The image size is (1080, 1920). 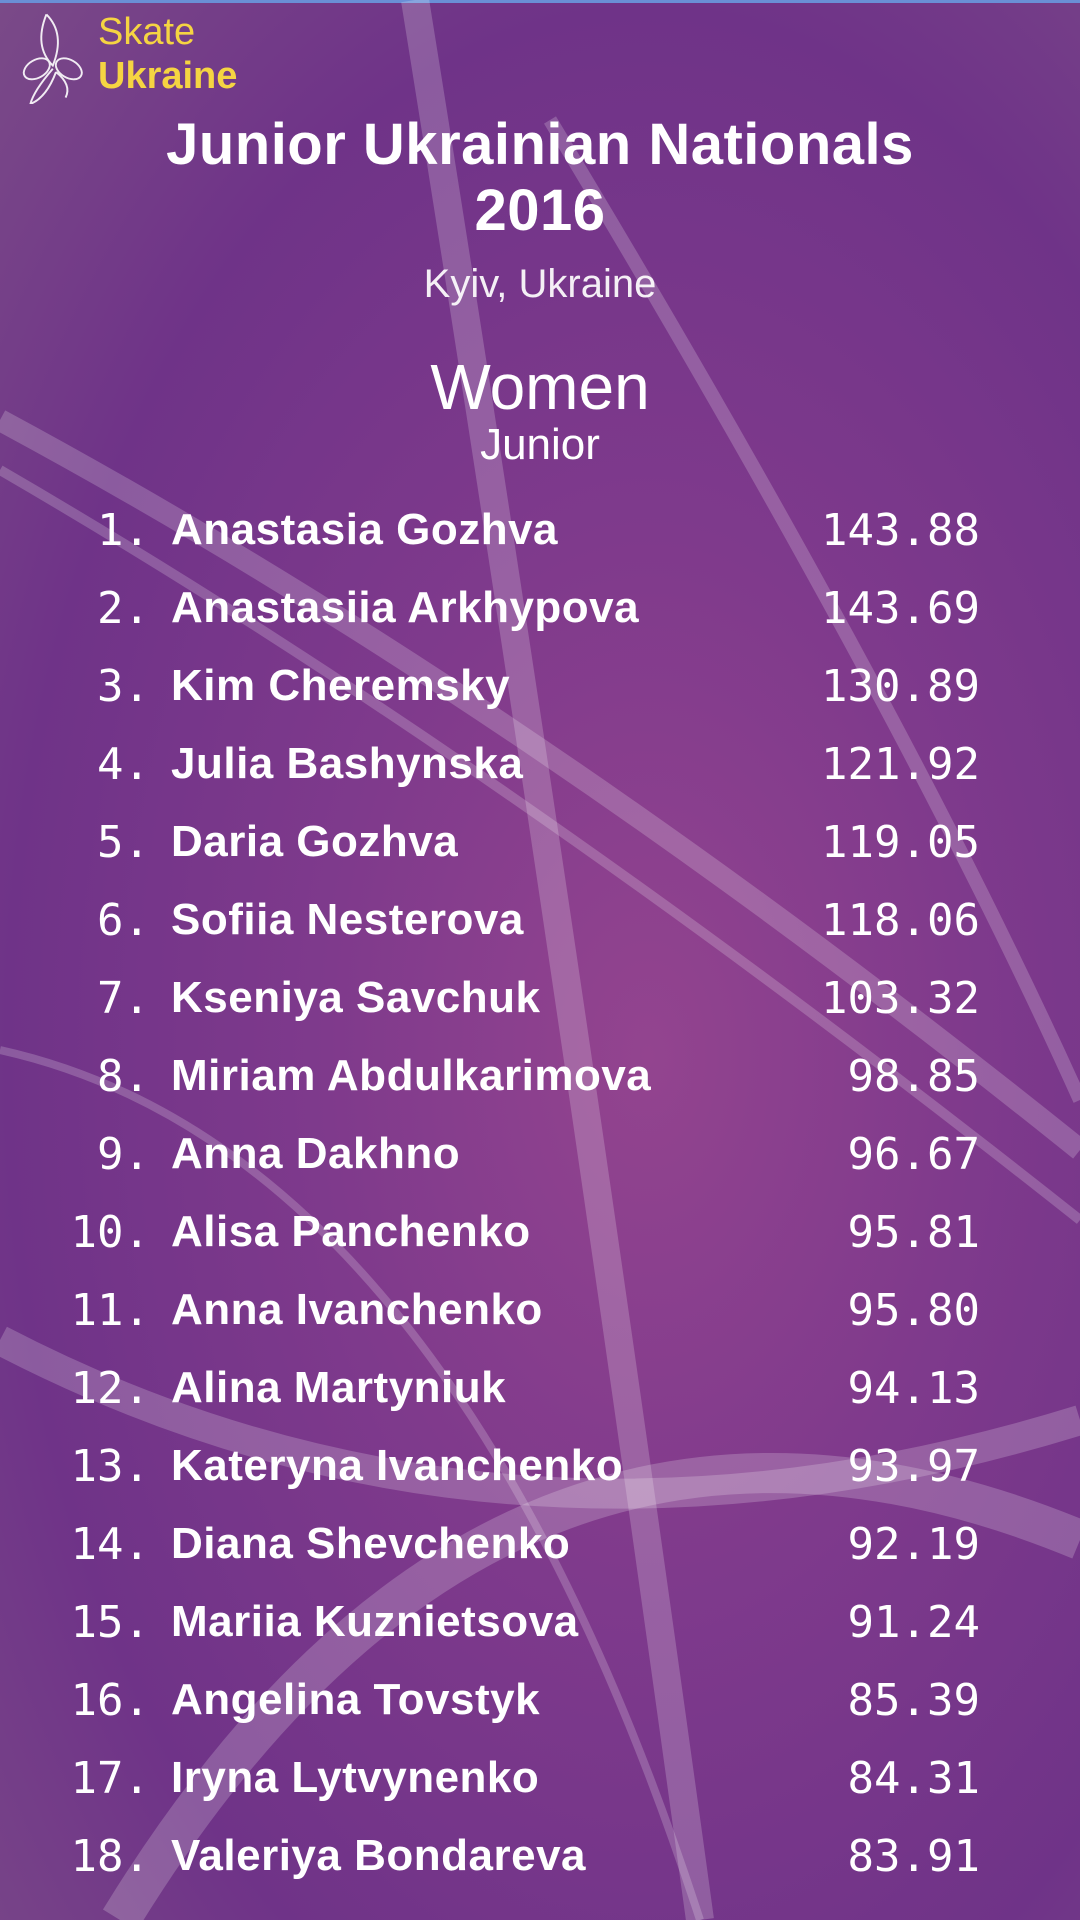 I want to click on result-row: 3. Kim Cheremsky 130.89, so click(x=540, y=700).